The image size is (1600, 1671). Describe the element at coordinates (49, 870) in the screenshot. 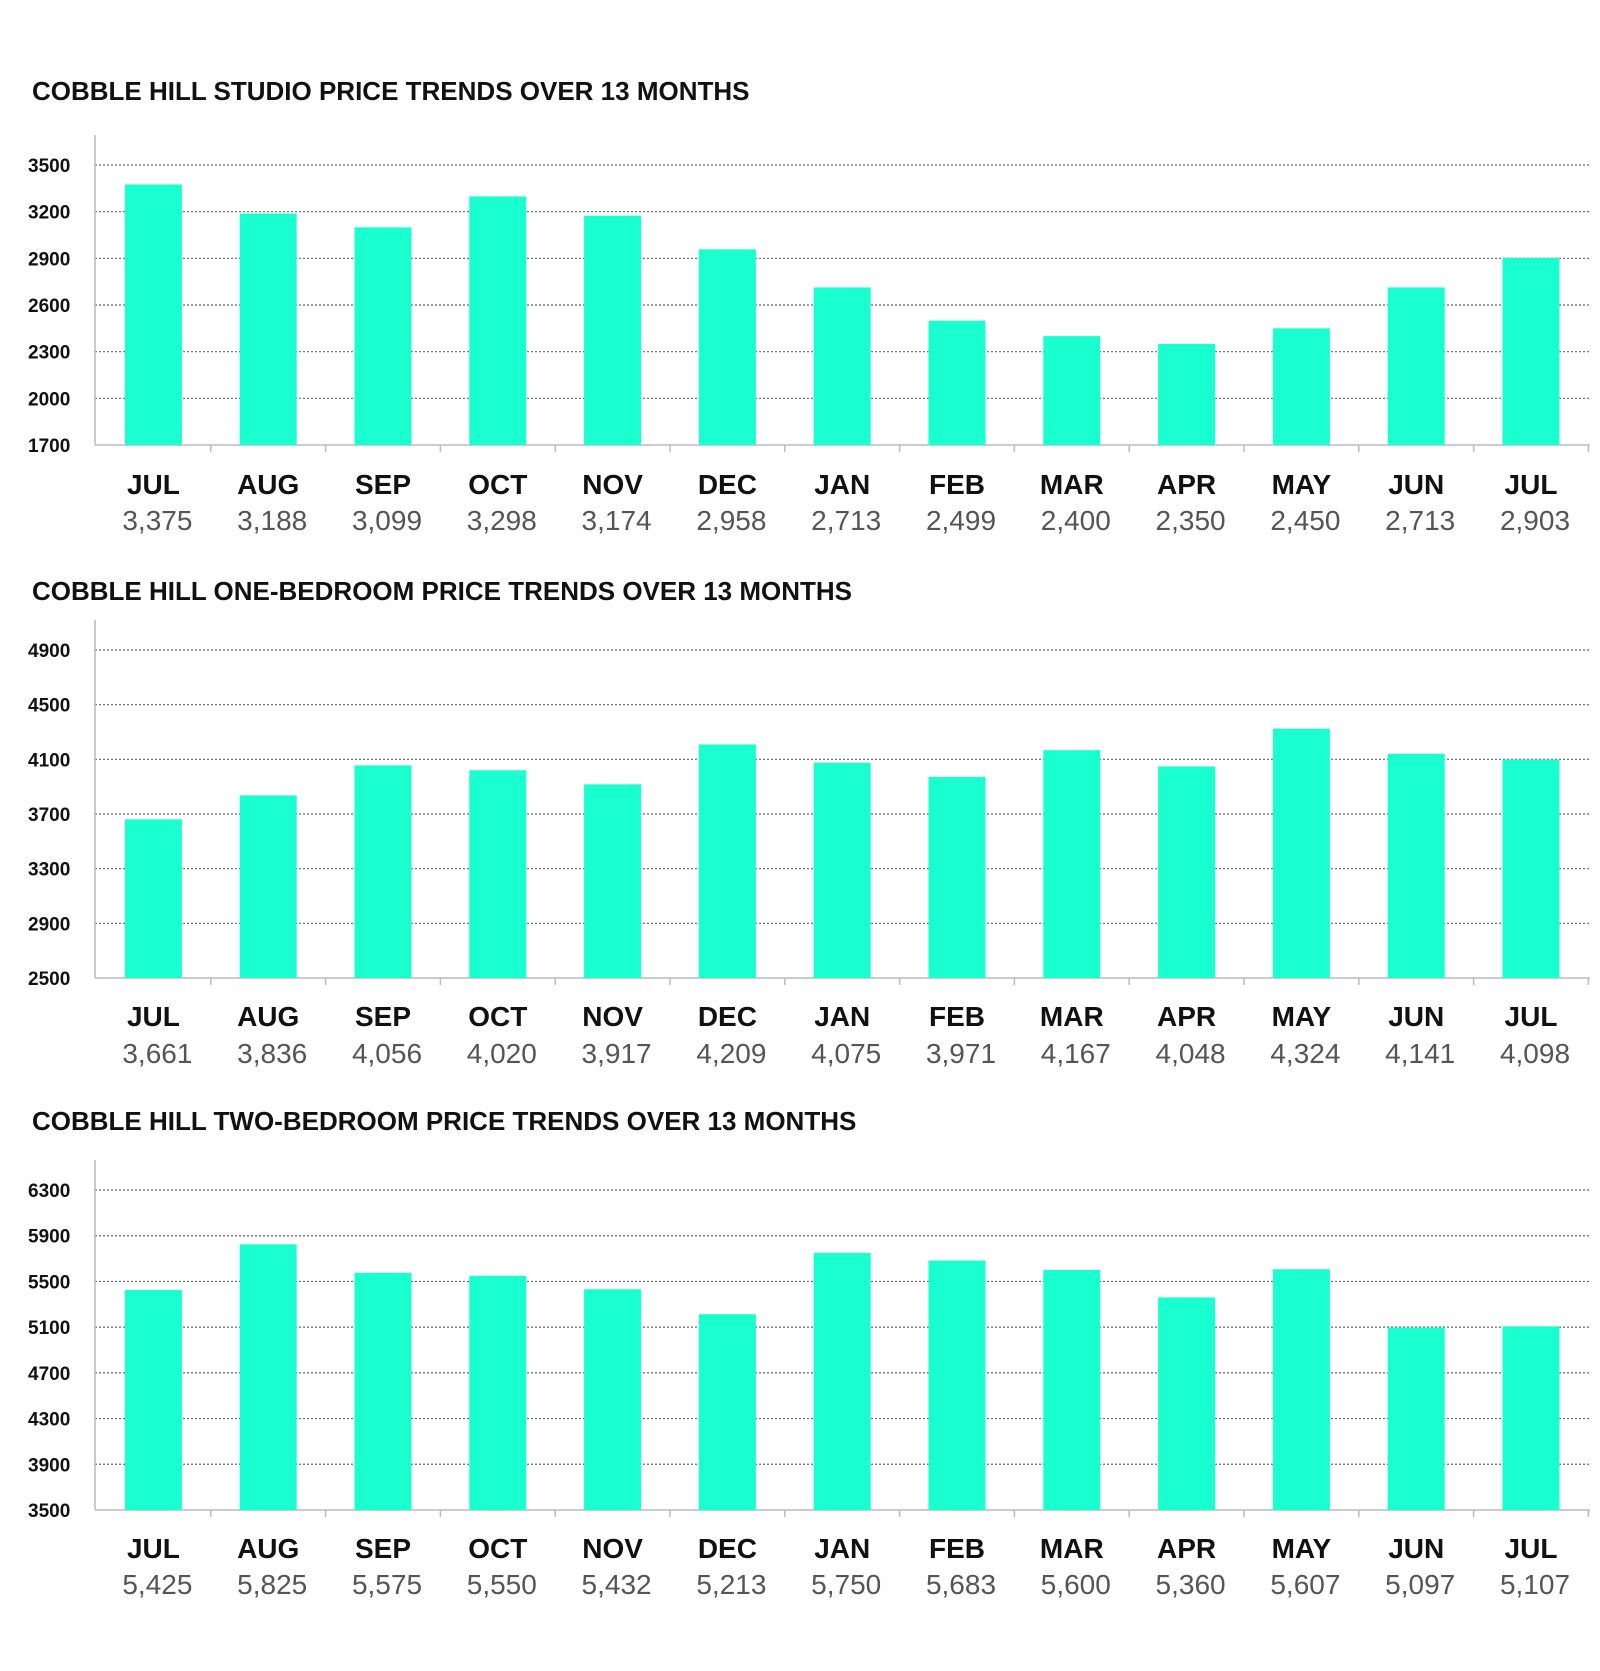

I see `y-tick-label: 3300` at that location.